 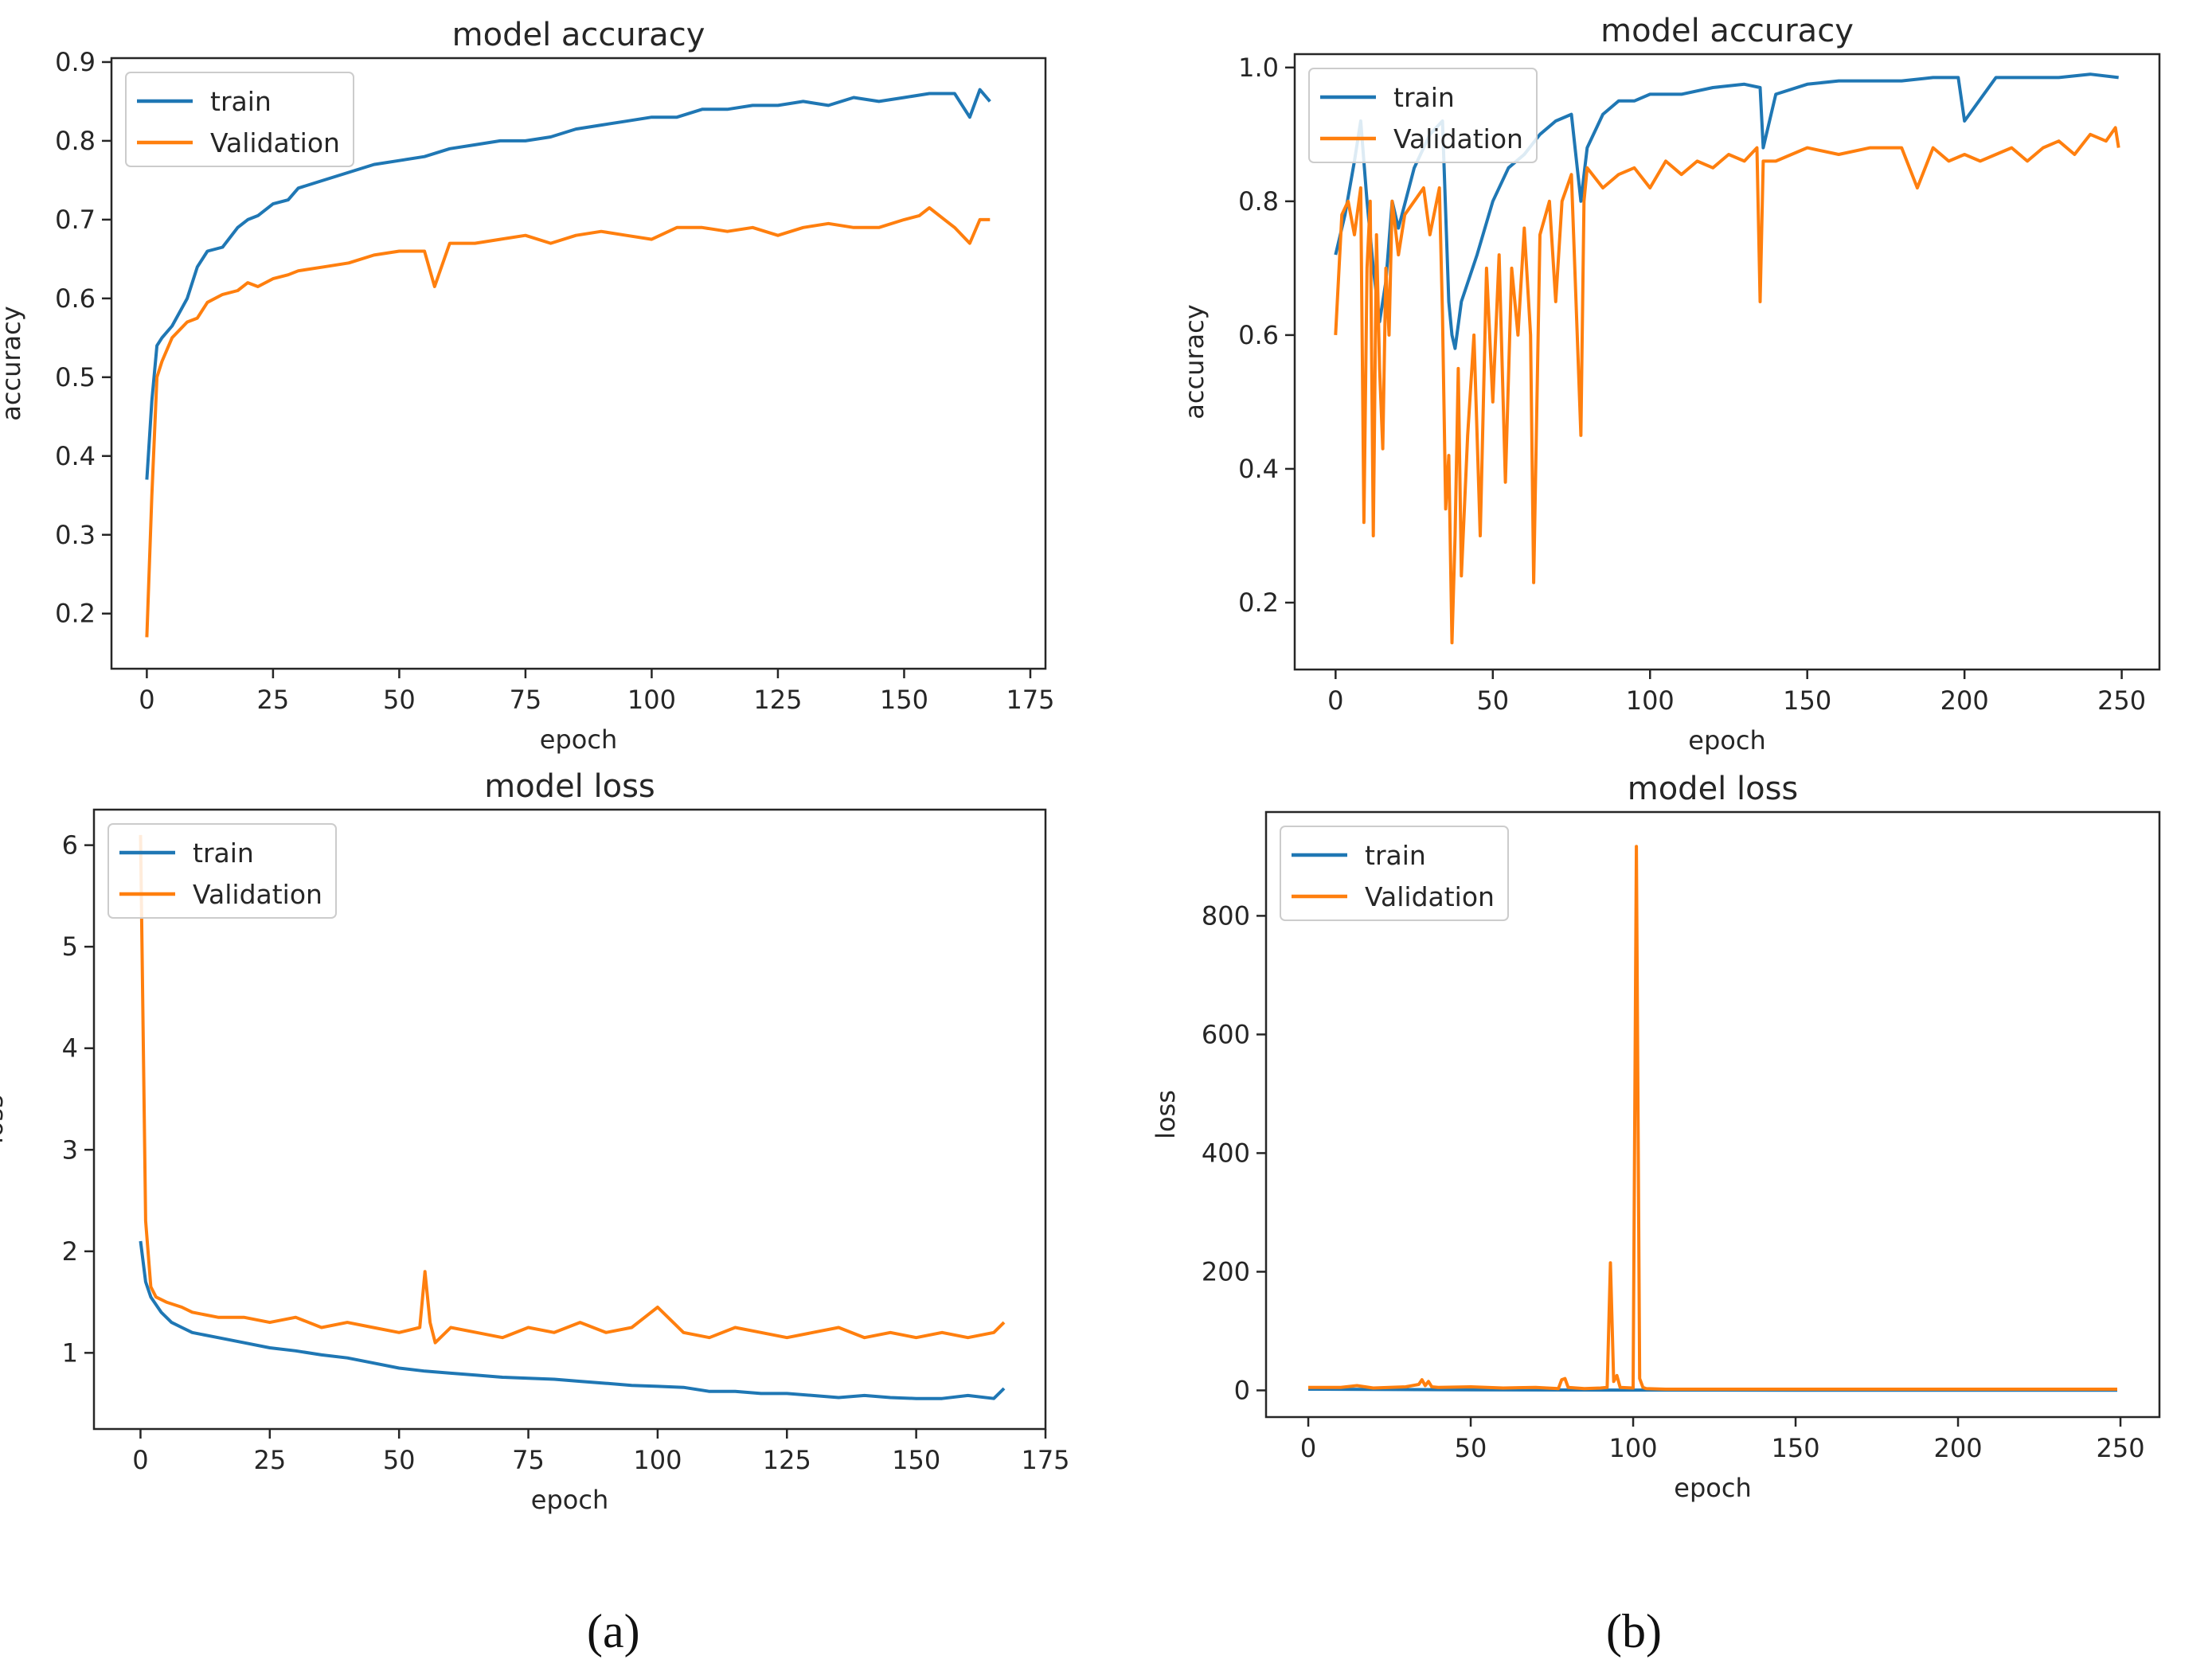 I want to click on y-tick-label: 1, so click(x=70, y=1352).